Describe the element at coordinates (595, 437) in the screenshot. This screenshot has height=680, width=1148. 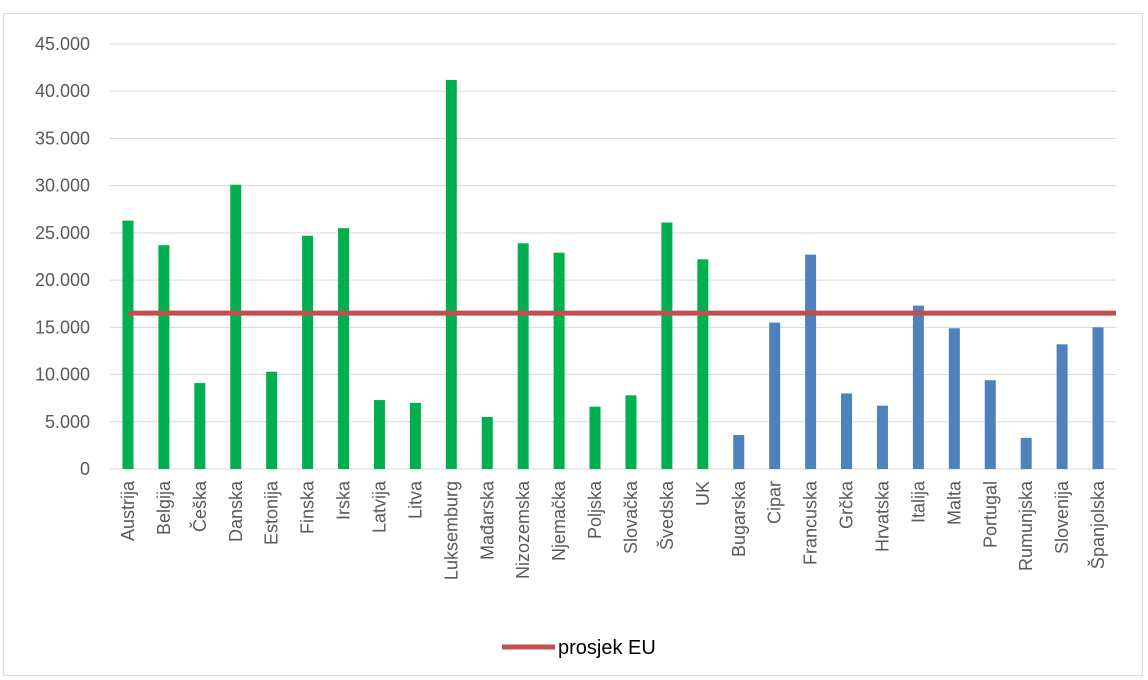
I see `bar-poljska` at that location.